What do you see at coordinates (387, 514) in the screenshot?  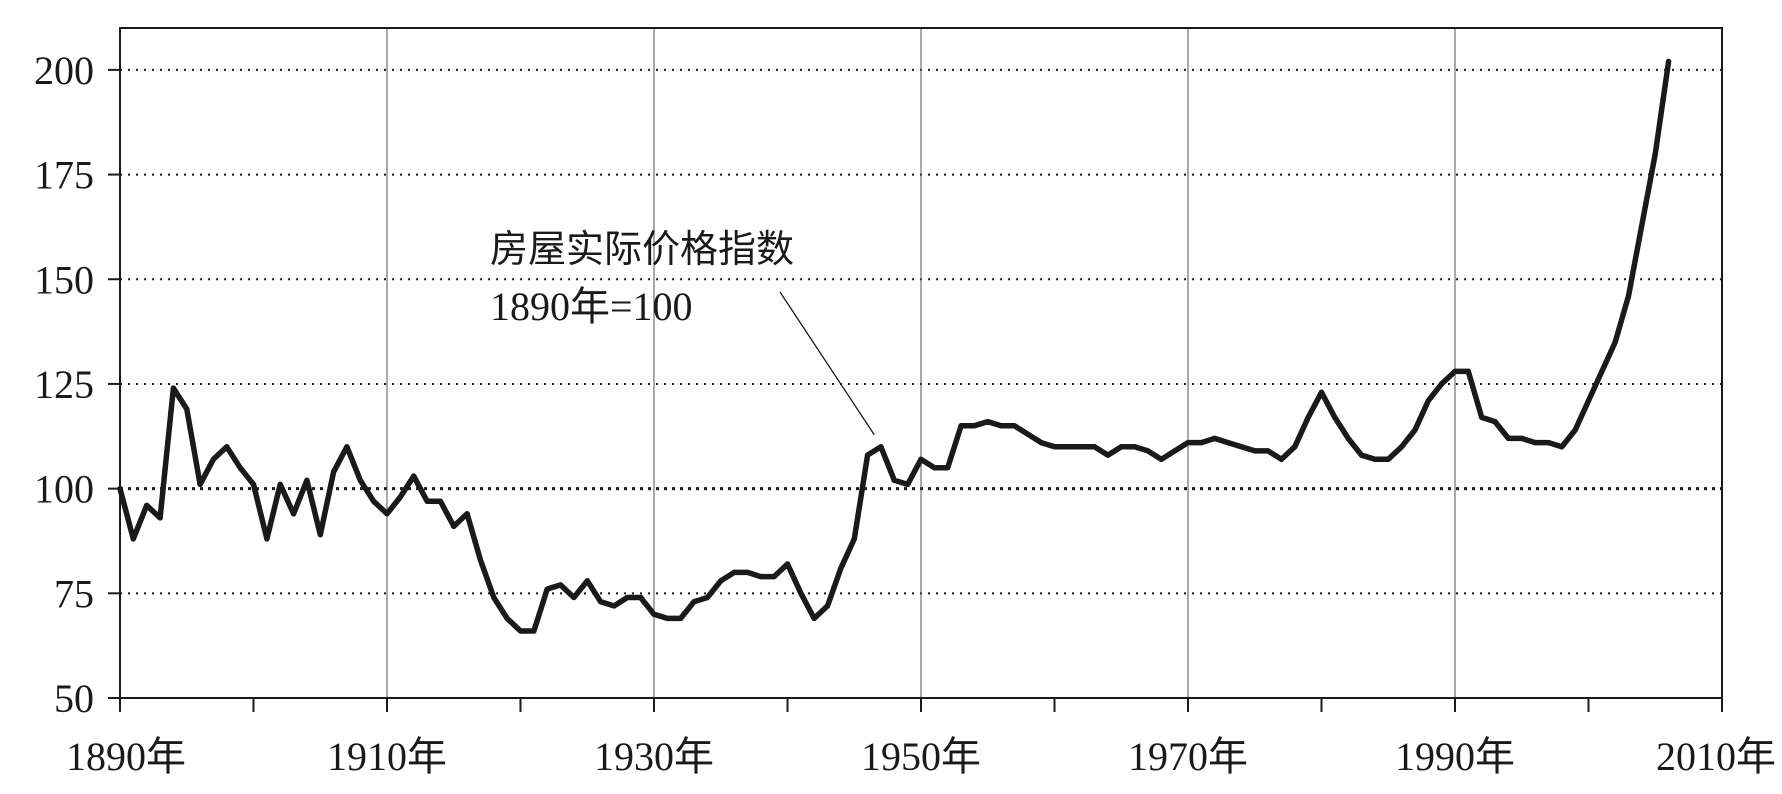 I see `data-point-1910` at bounding box center [387, 514].